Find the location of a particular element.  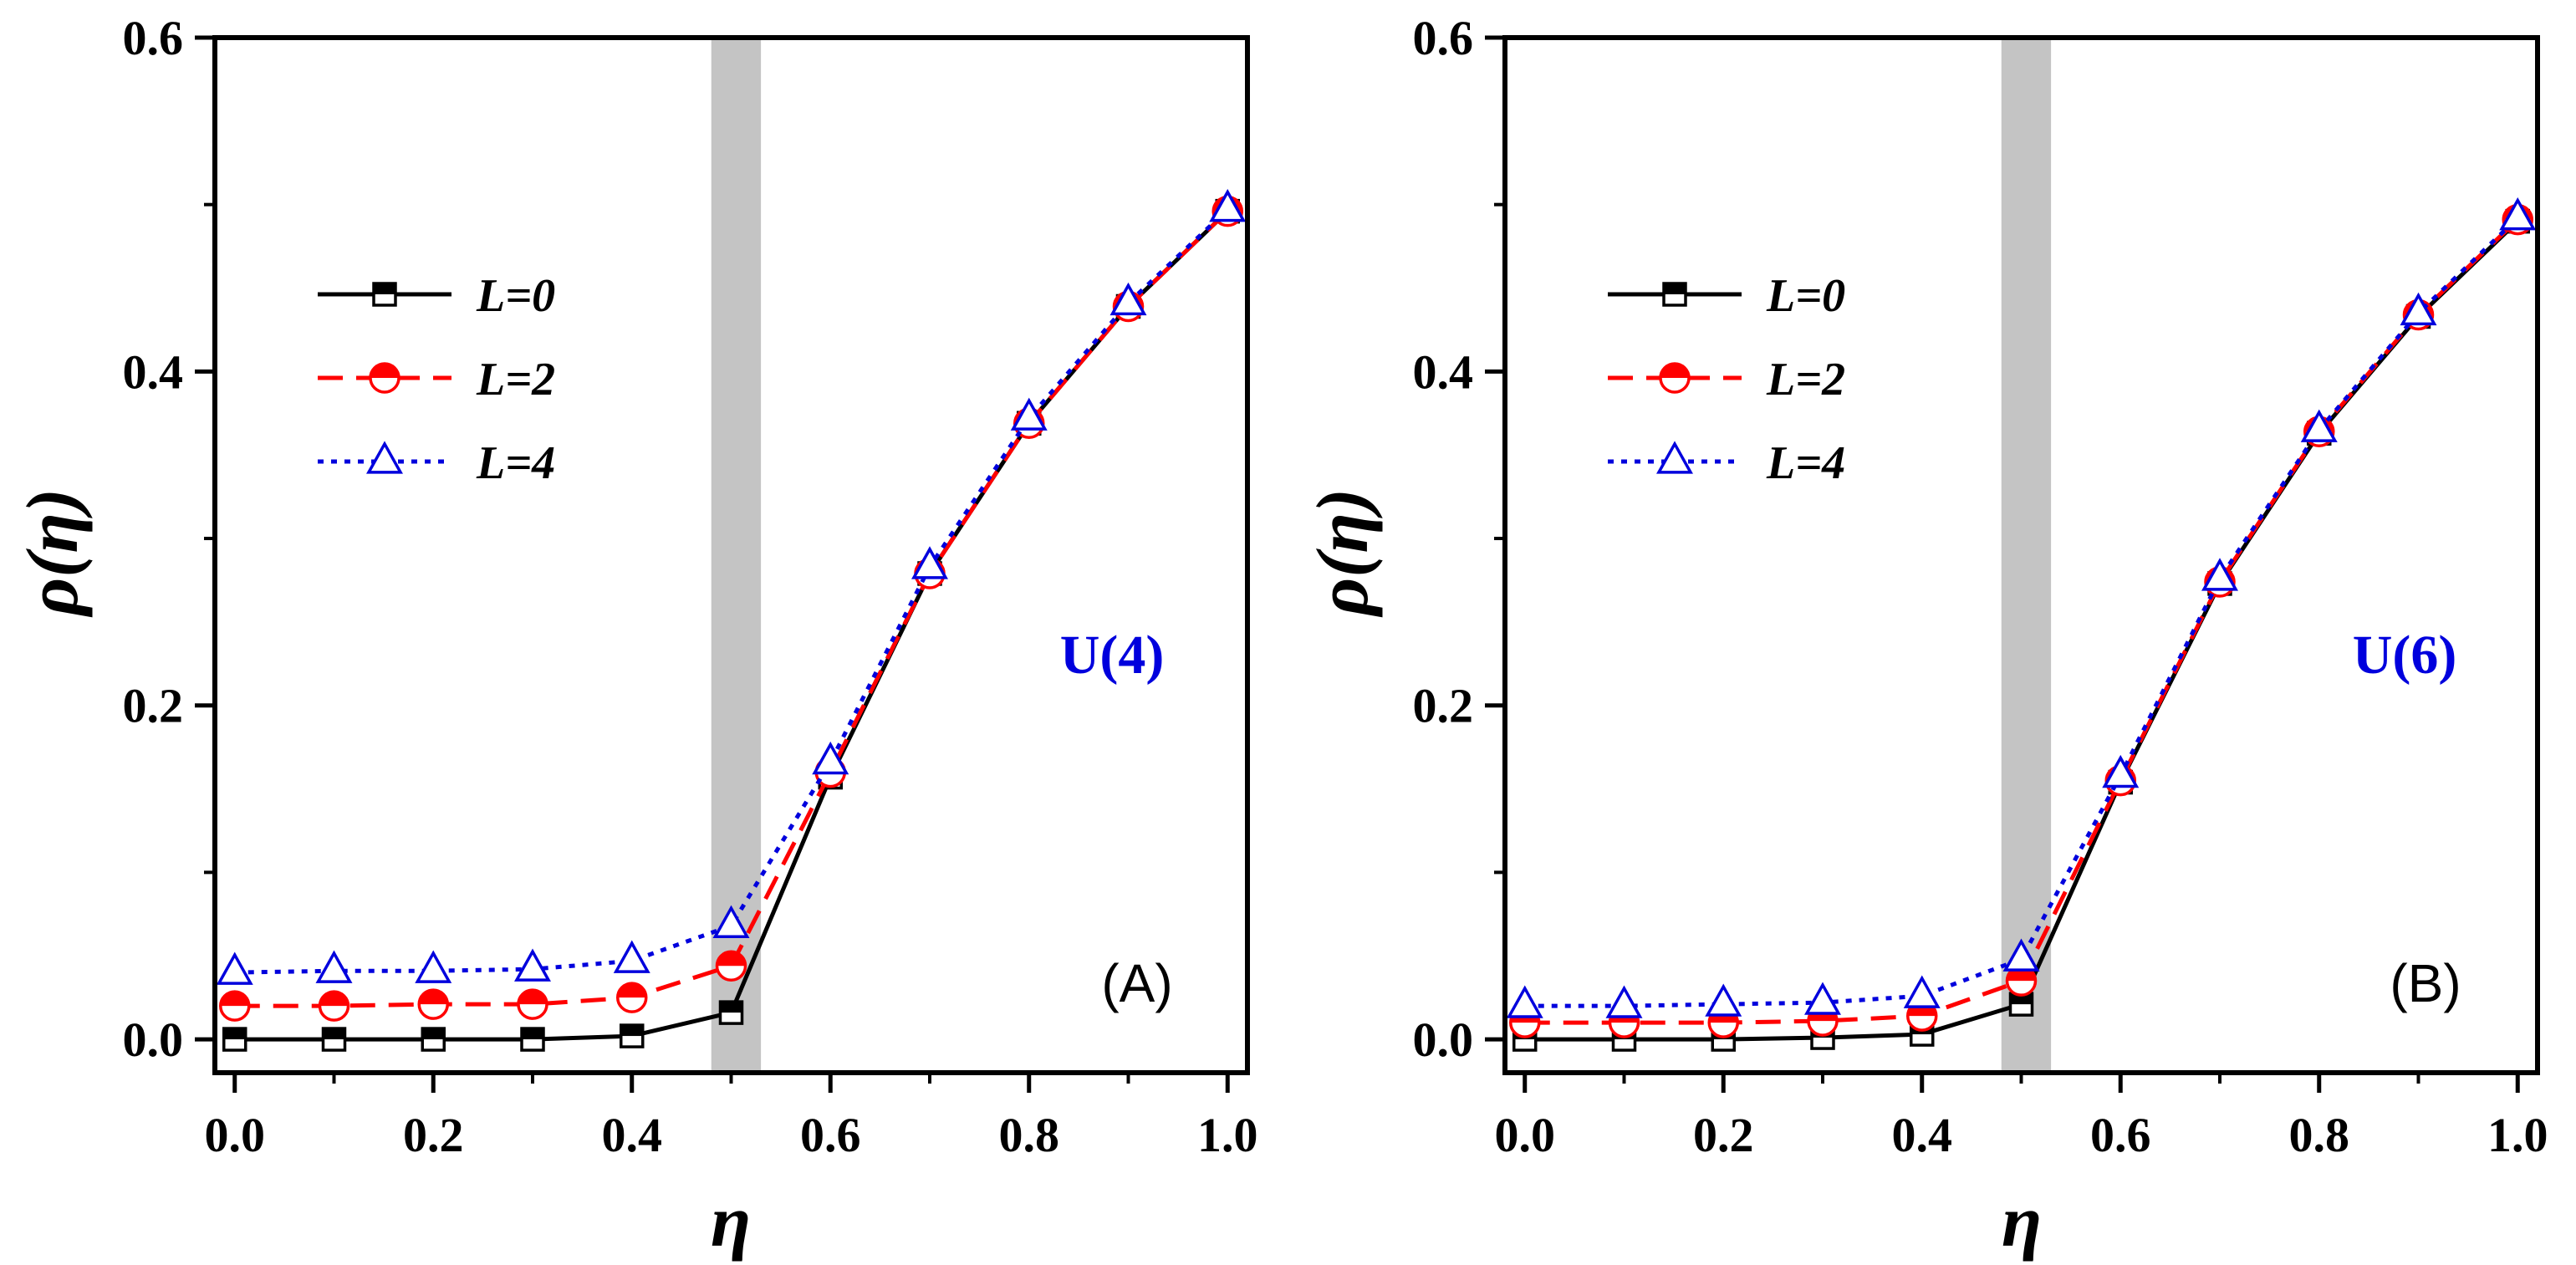

panel-a-y-axis-label: ρ(η) is located at coordinates (54, 553).